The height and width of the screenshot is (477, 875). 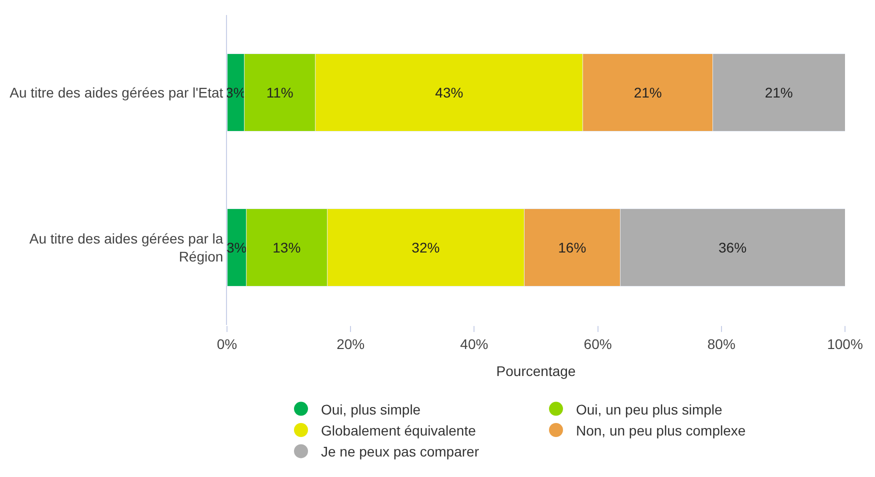 I want to click on data-label: 11%, so click(x=280, y=92).